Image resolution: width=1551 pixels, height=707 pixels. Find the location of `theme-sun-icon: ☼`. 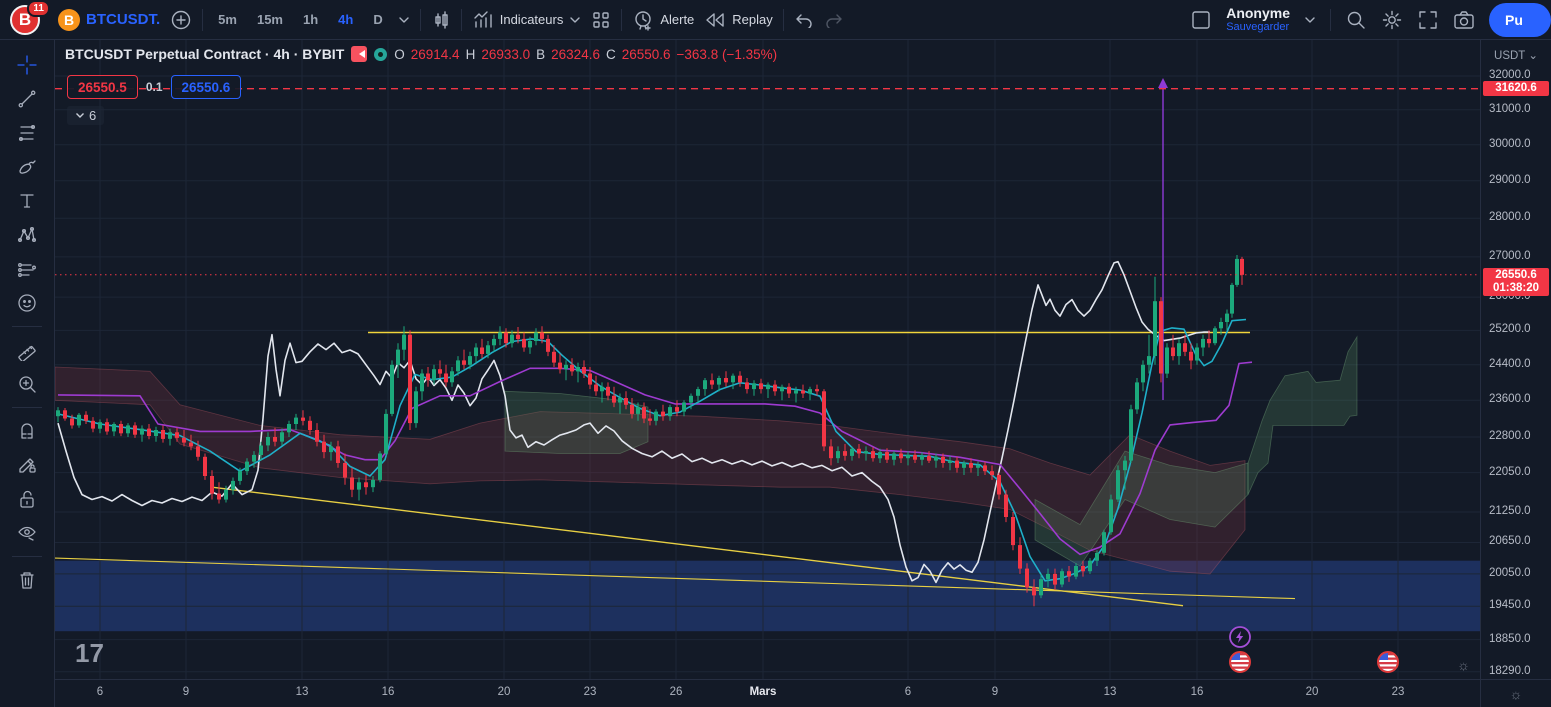

theme-sun-icon: ☼ is located at coordinates (1516, 693).